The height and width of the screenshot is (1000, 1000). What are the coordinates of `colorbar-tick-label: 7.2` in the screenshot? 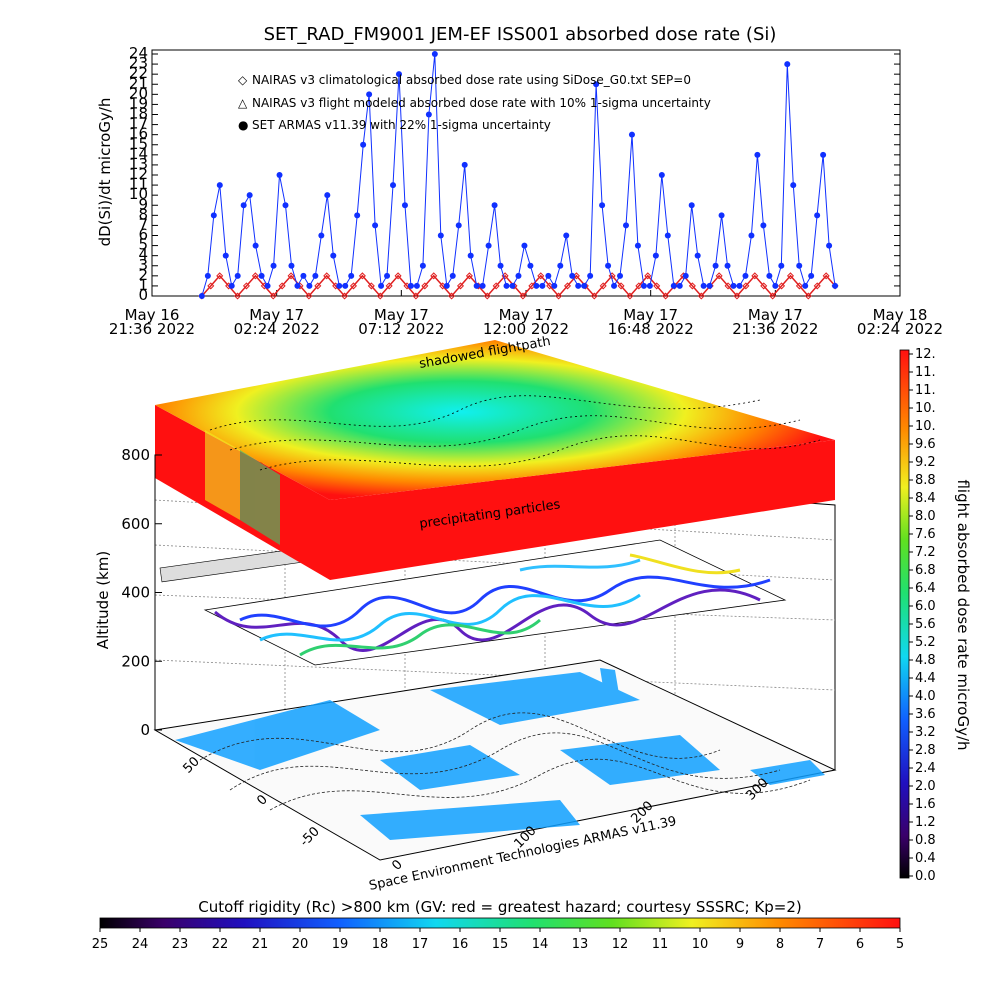 It's located at (925, 552).